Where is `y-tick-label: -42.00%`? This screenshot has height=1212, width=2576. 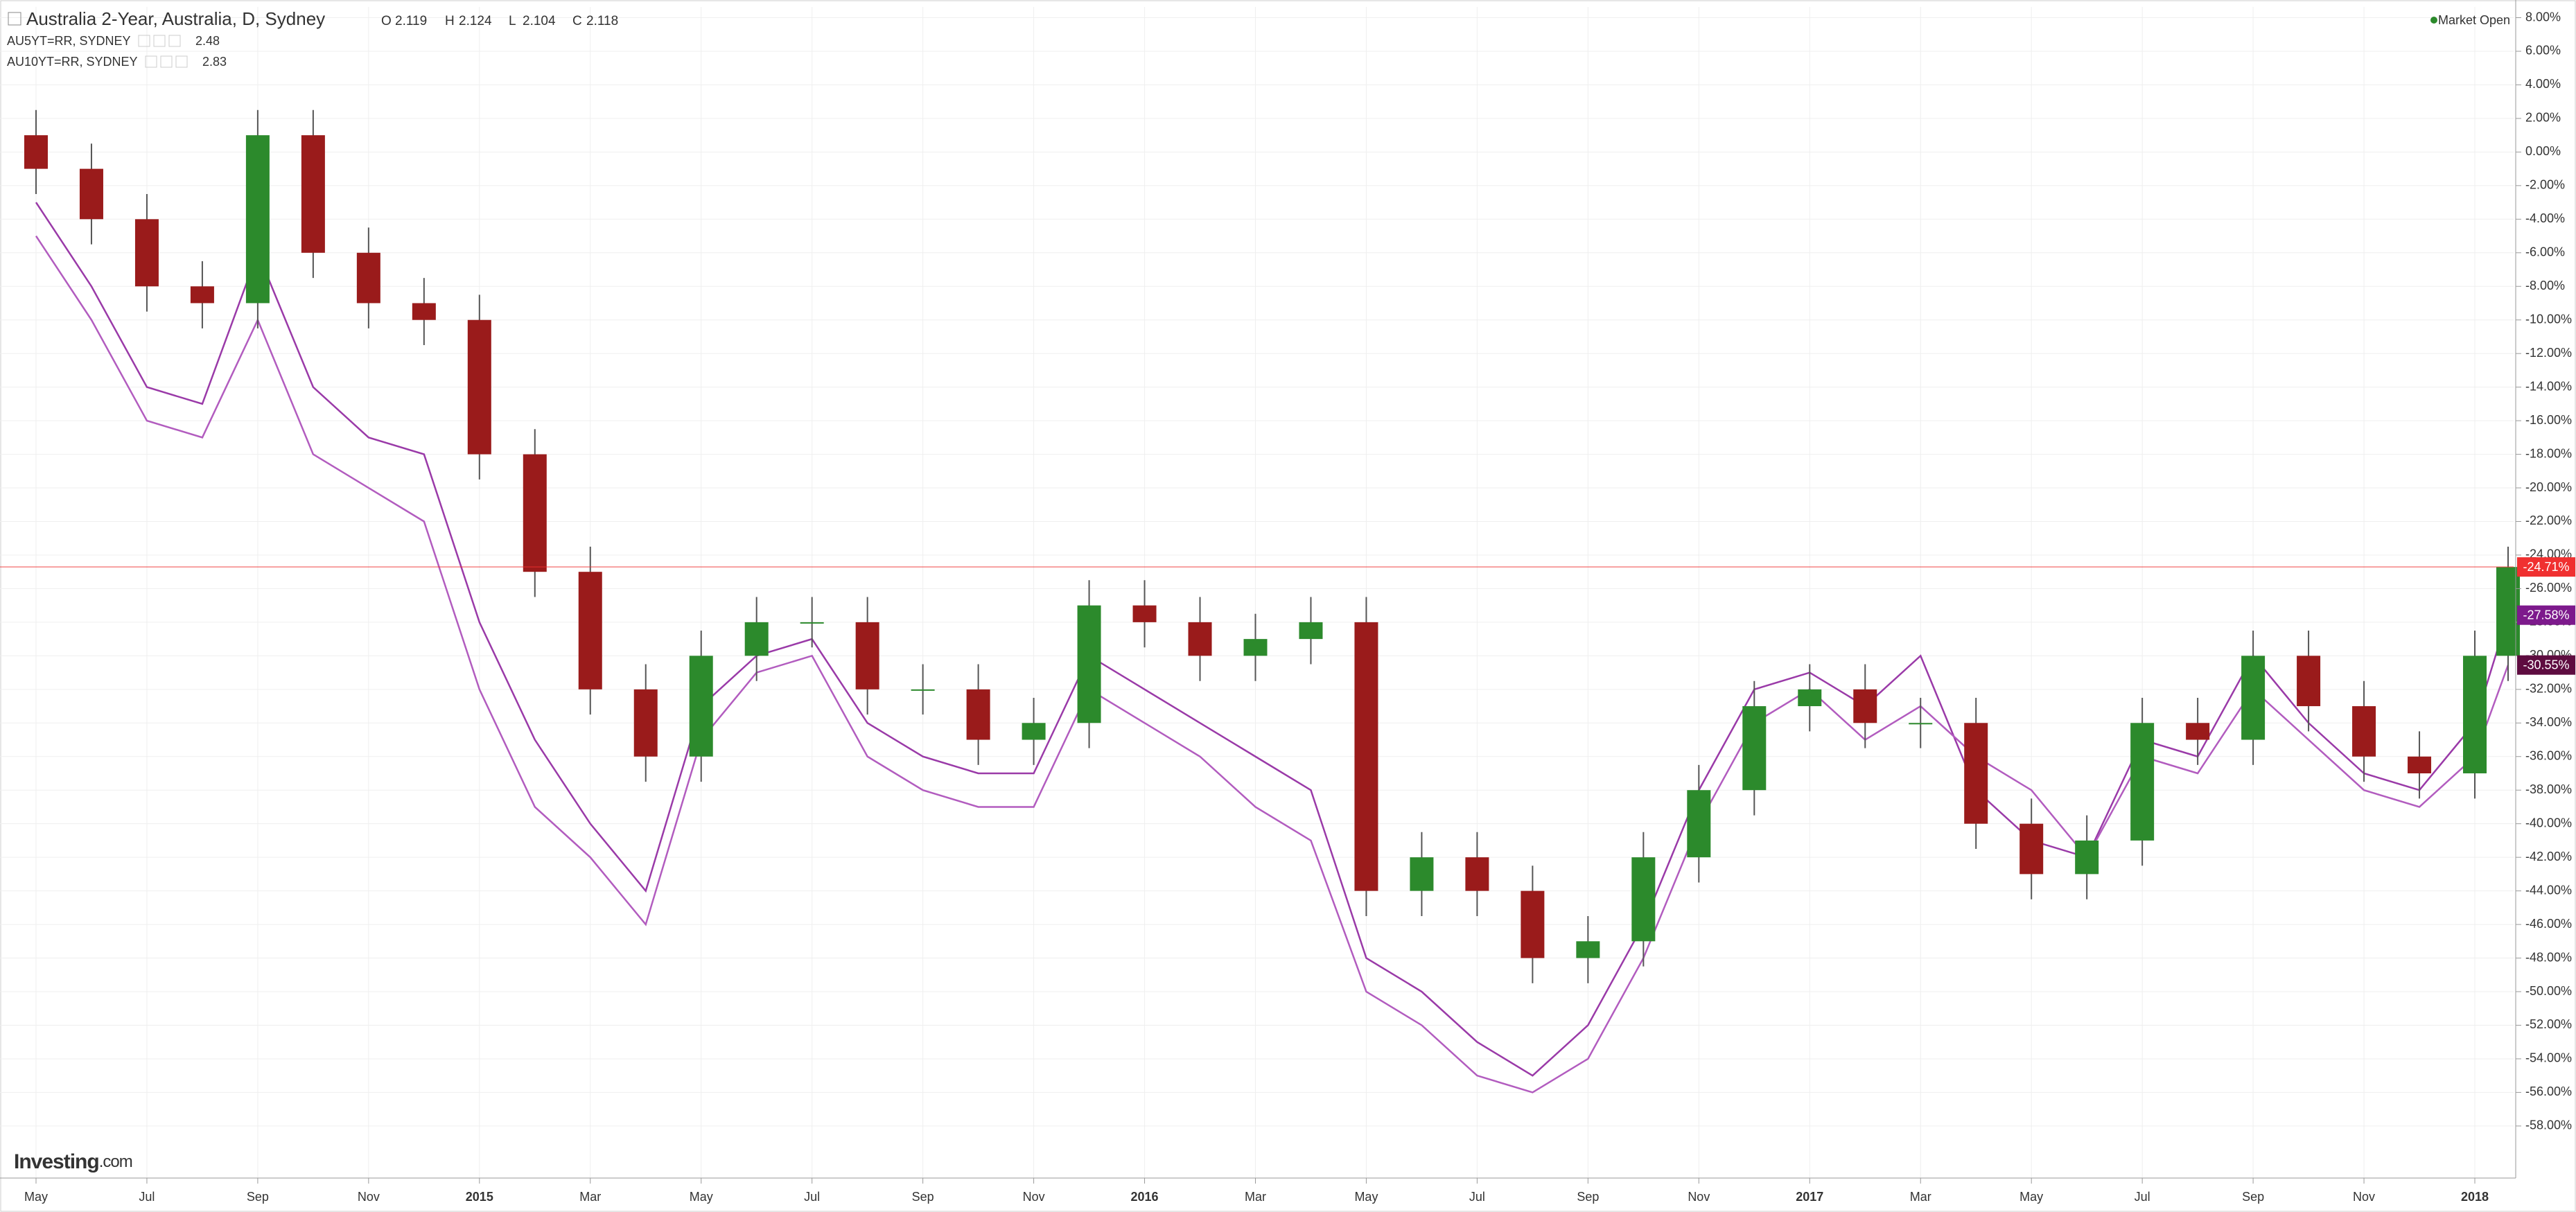
y-tick-label: -42.00% is located at coordinates (2548, 856).